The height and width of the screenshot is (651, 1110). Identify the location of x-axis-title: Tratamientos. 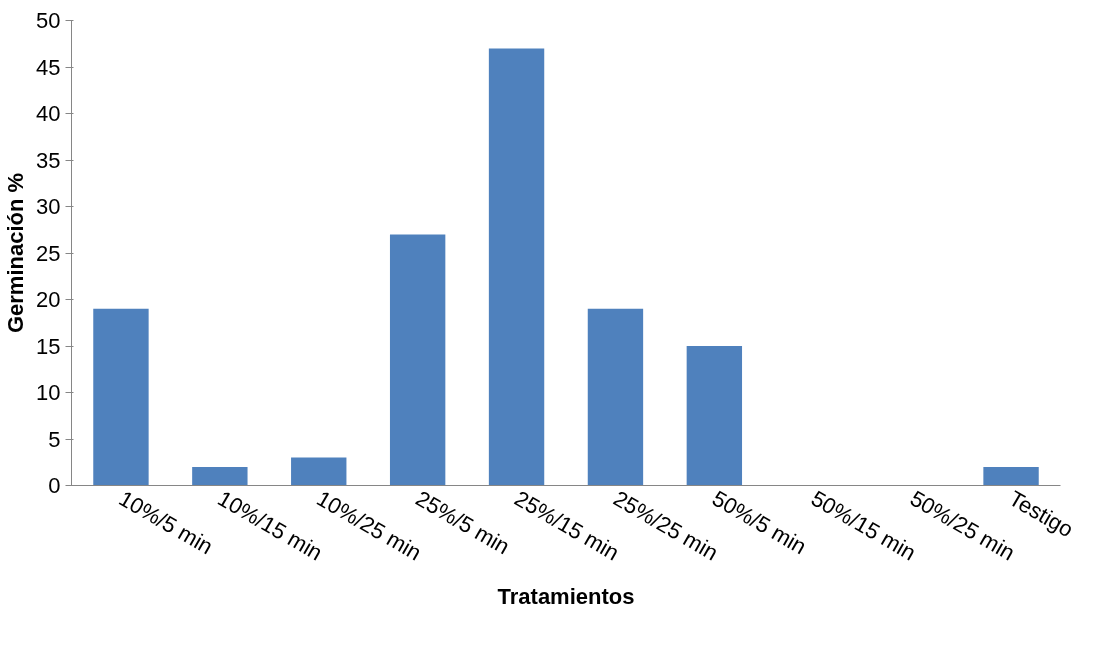
(566, 597).